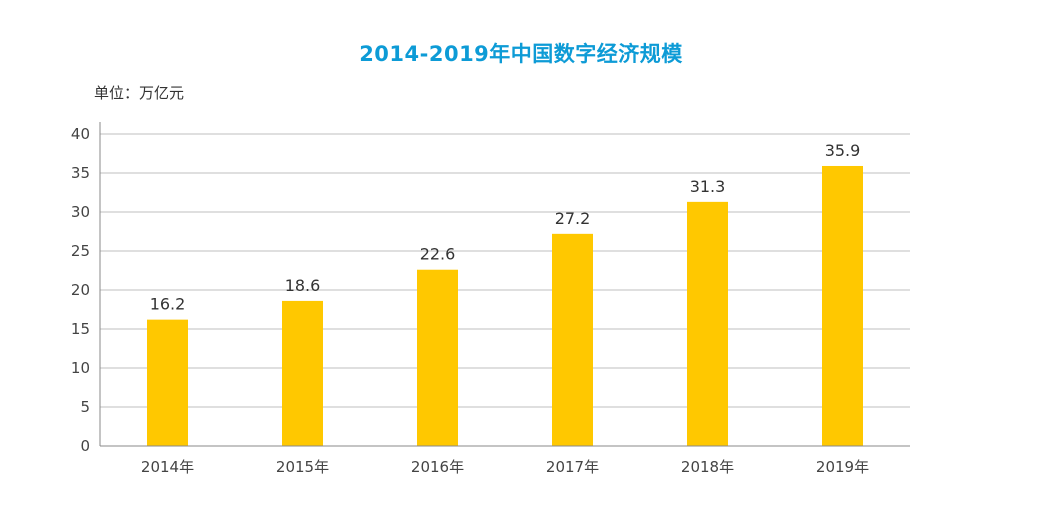 This screenshot has width=1042, height=508. Describe the element at coordinates (505, 467) in the screenshot. I see `x-axis-ticks: 2014年 2015年 2016年 2017年 2018年 2019年` at that location.